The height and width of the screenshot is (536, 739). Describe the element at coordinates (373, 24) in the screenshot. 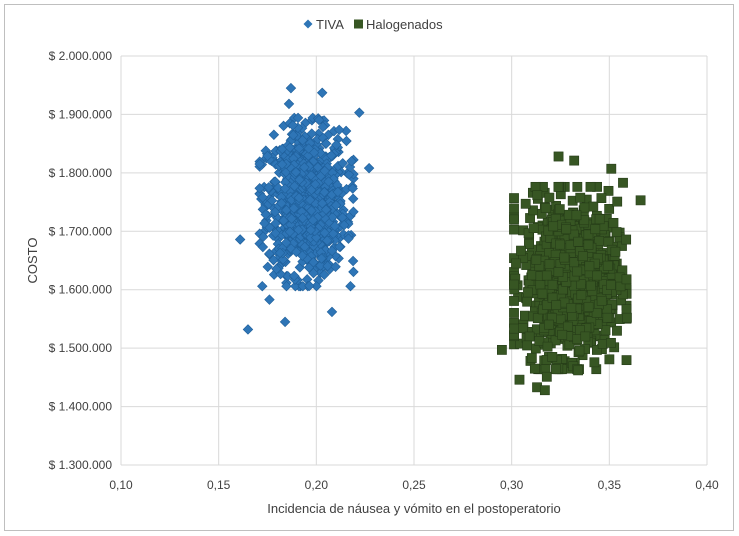

I see `legend: TIVA Halogenados` at that location.